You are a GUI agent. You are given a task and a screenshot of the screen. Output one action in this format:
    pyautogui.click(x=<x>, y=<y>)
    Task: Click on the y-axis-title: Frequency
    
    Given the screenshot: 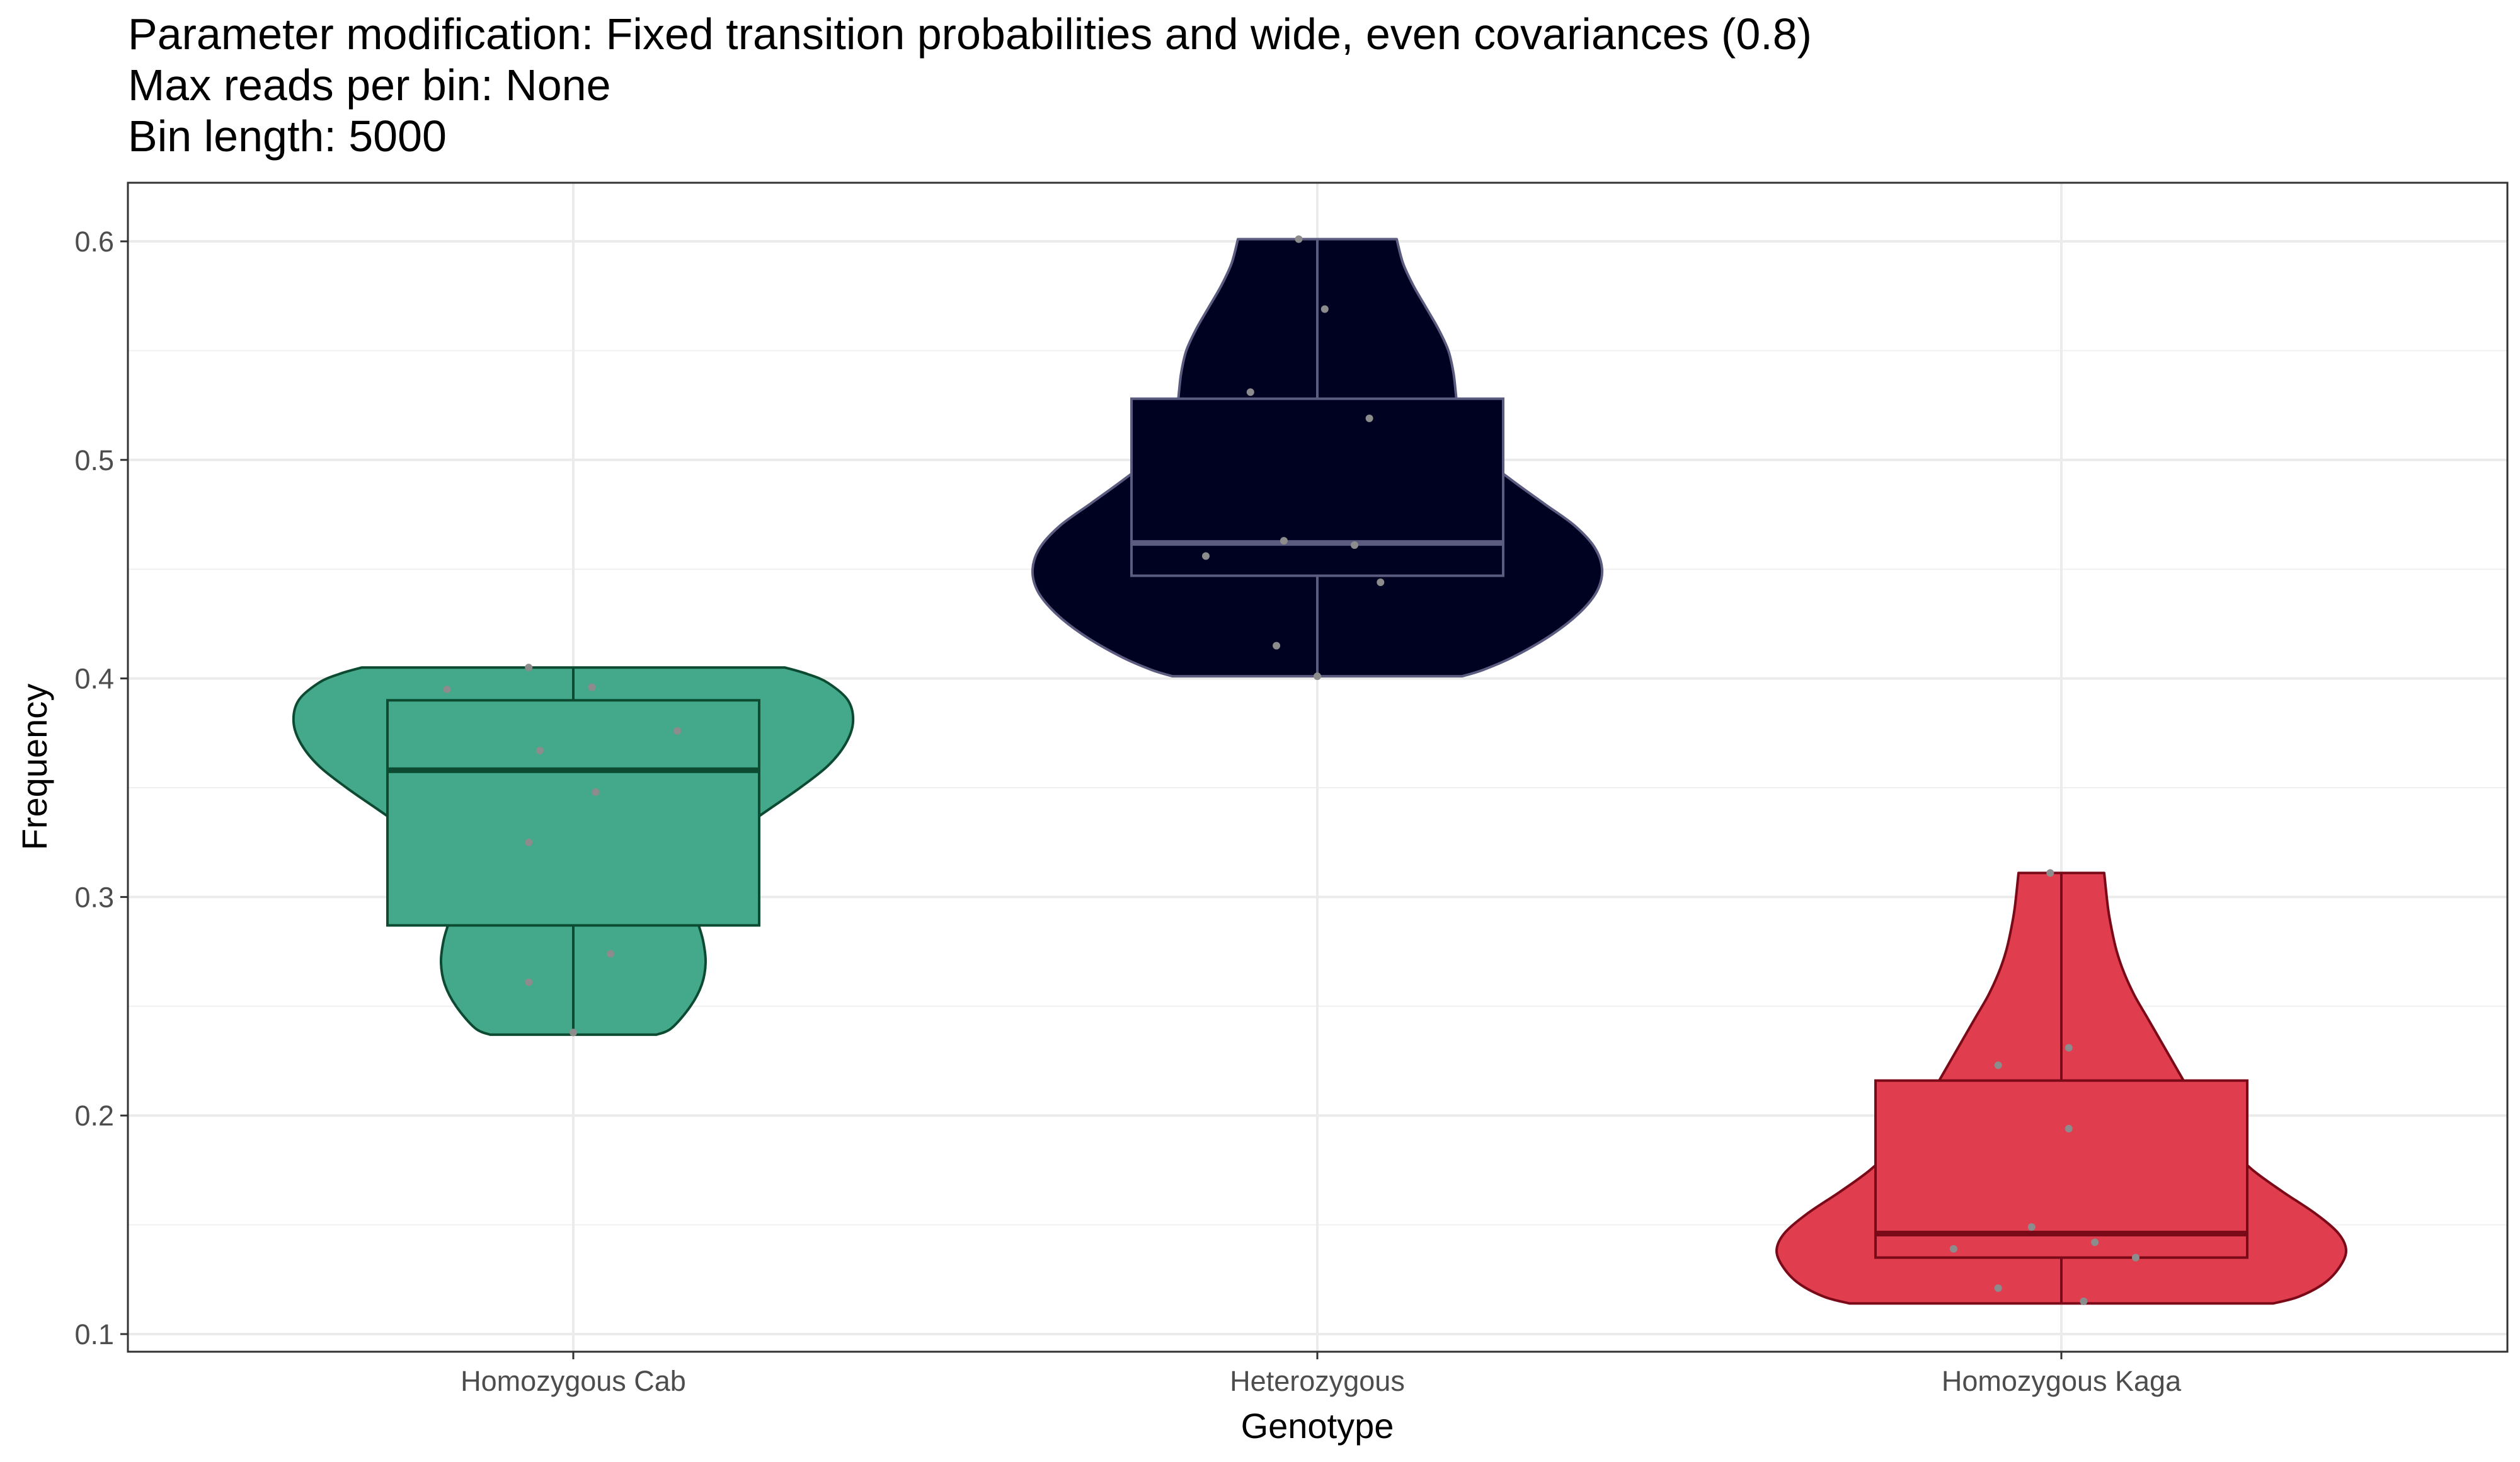 What is the action you would take?
    pyautogui.click(x=34, y=767)
    